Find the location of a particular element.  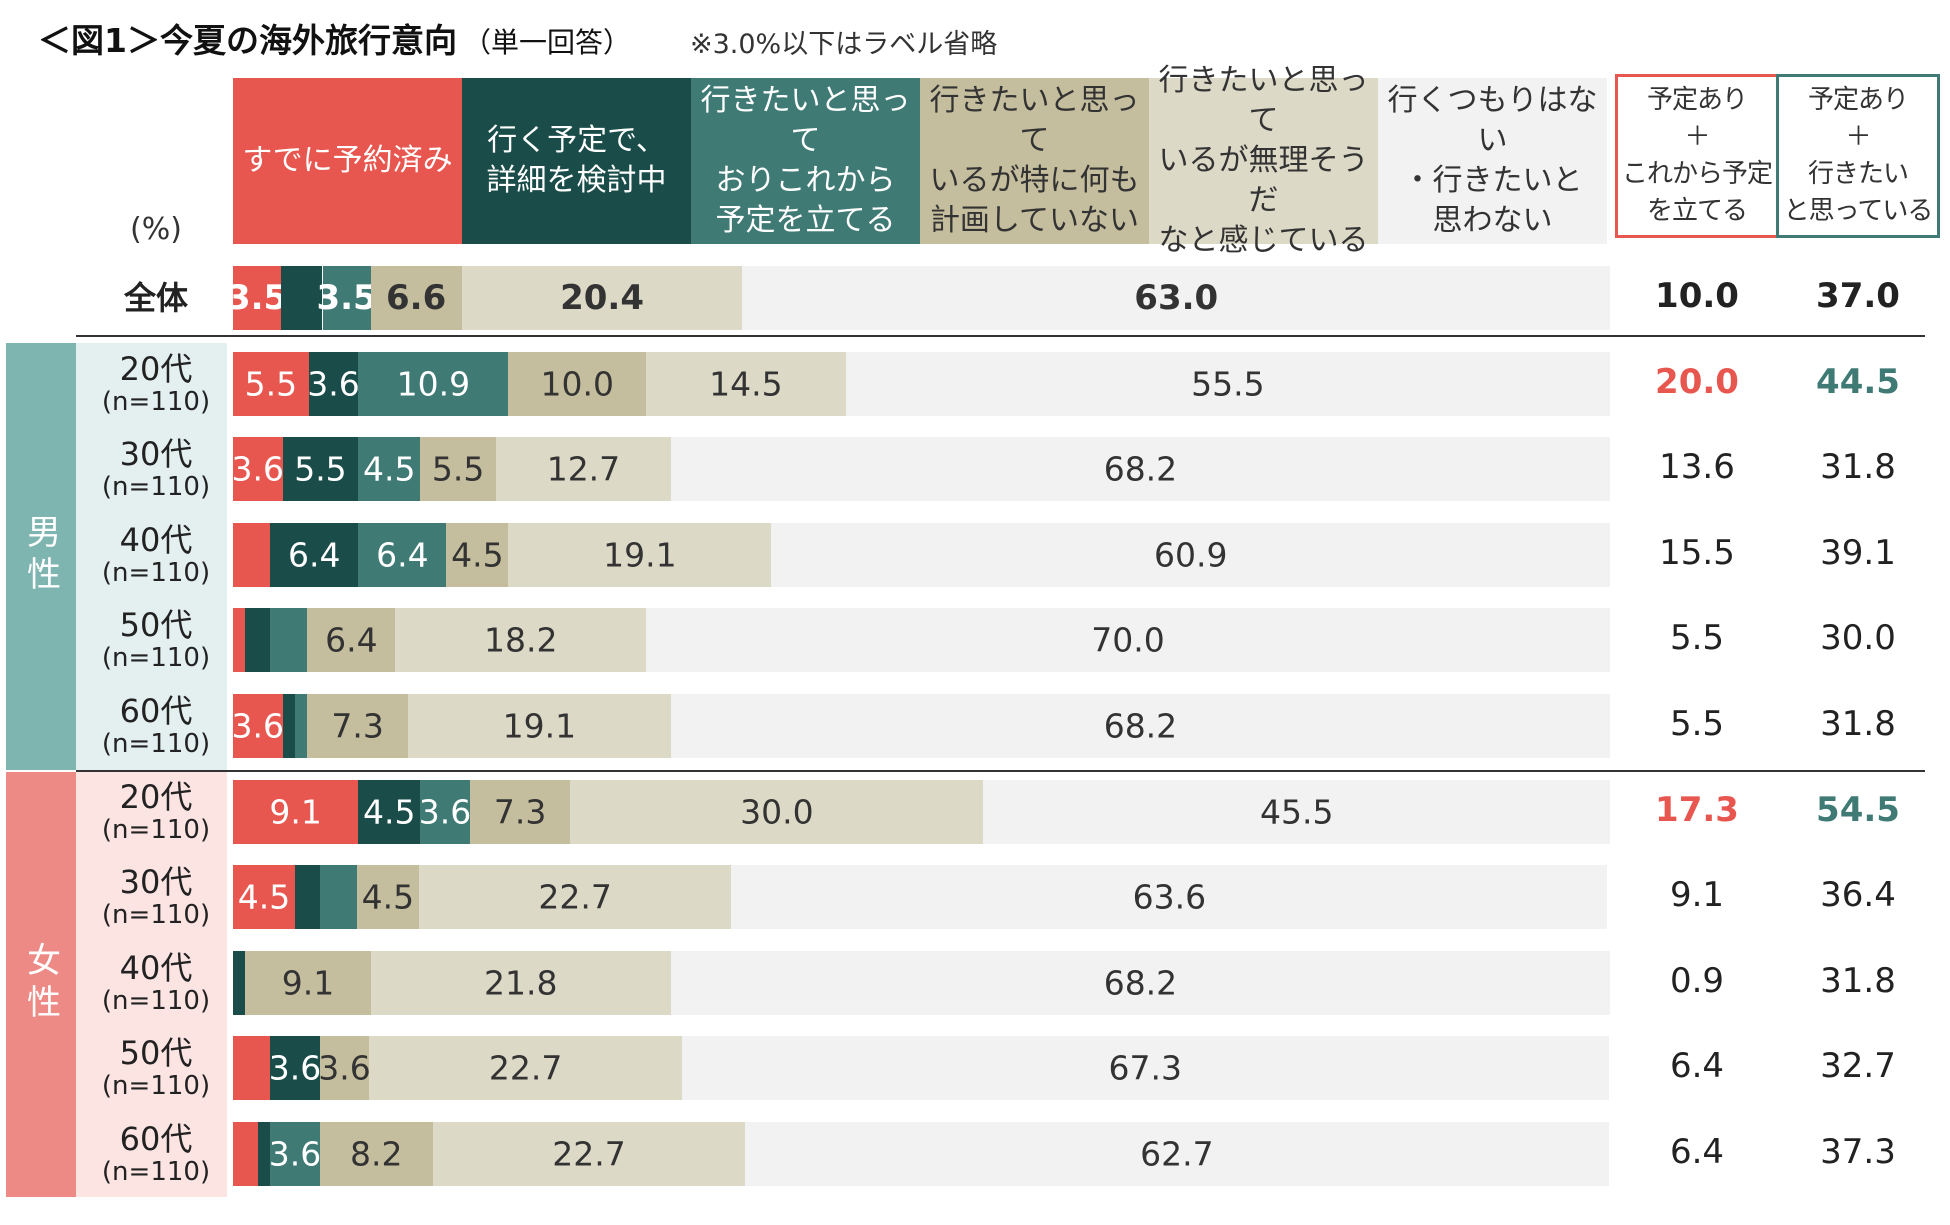

data-label: 10.9 is located at coordinates (433, 384).